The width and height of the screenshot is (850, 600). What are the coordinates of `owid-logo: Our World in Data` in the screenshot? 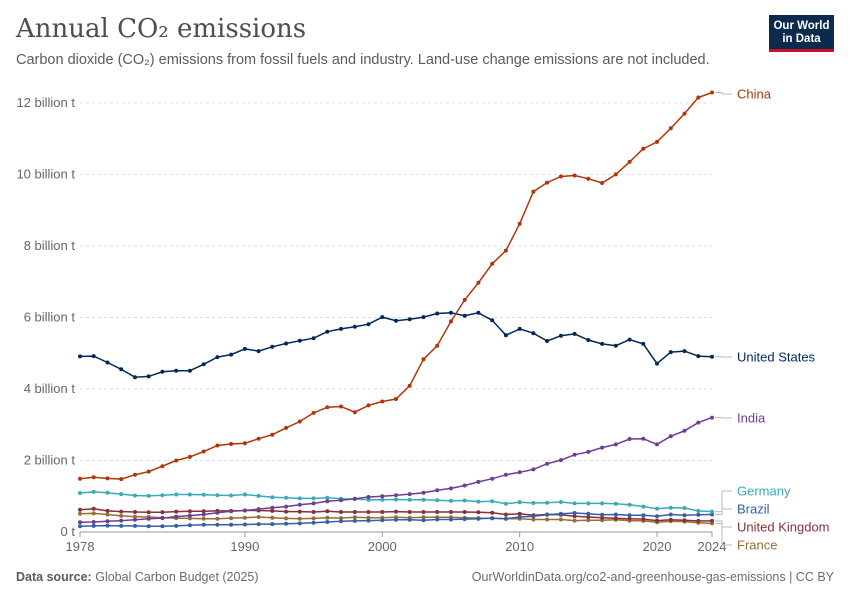 It's located at (801, 33).